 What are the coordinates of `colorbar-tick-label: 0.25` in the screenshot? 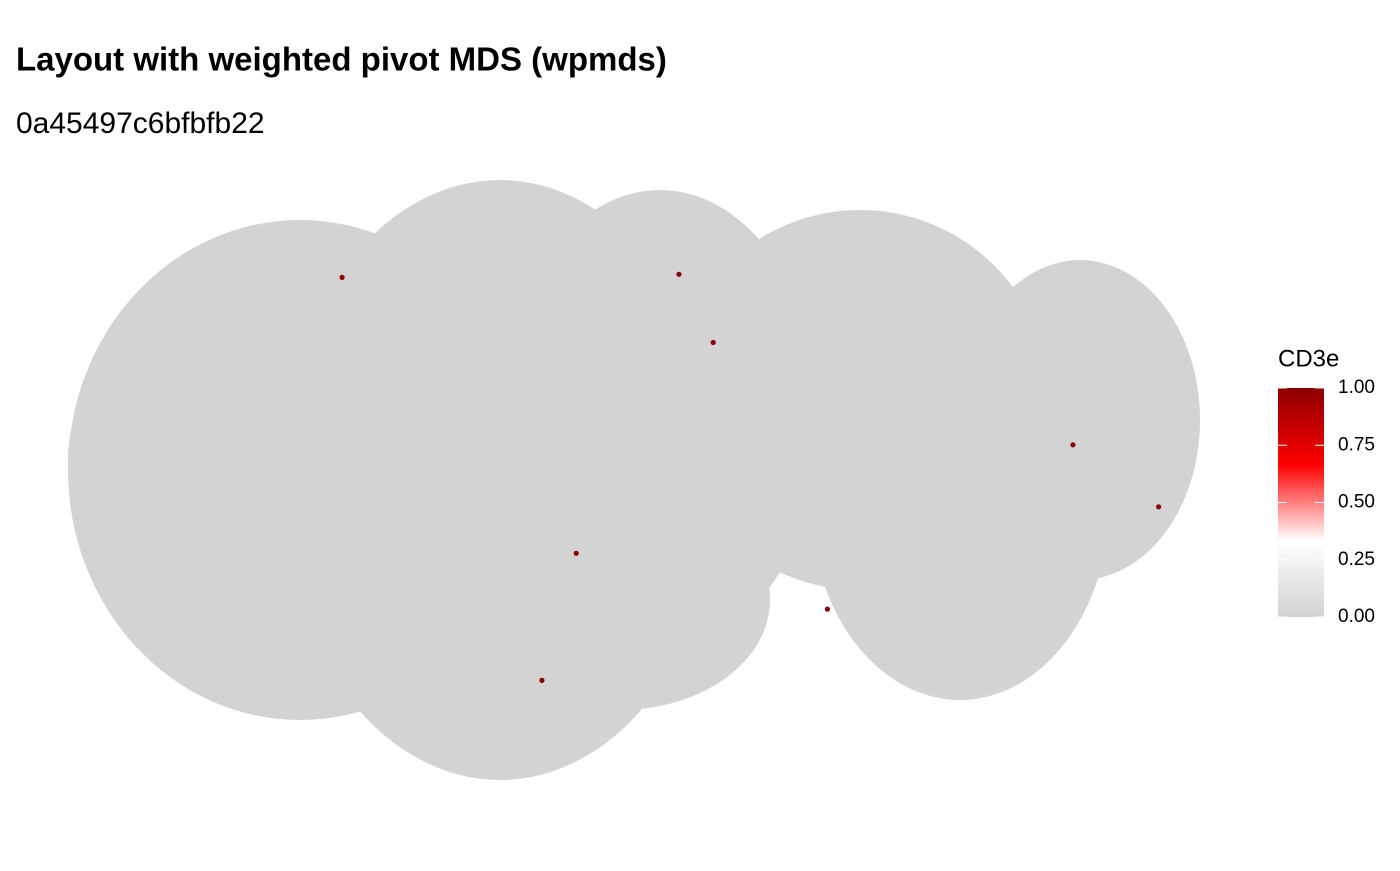 It's located at (1356, 559).